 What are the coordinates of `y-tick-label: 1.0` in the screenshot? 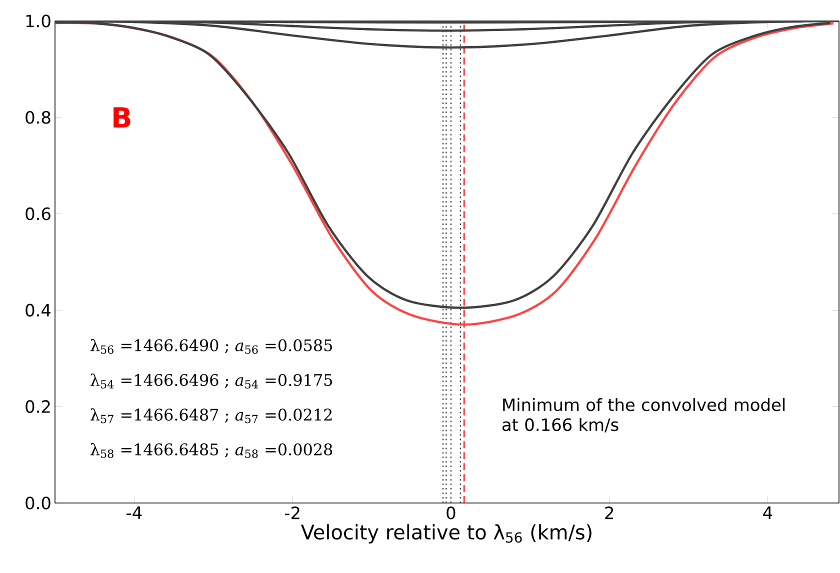 It's located at (38, 21).